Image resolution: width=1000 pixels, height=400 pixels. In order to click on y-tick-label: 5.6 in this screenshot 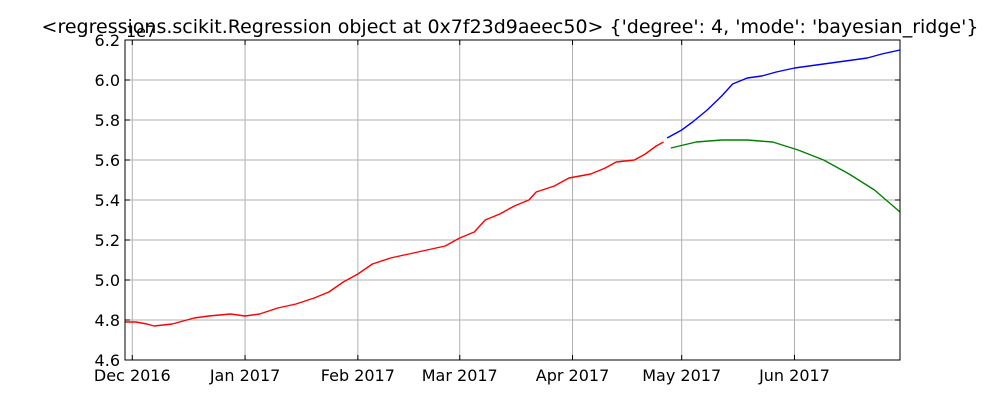, I will do `click(107, 160)`.